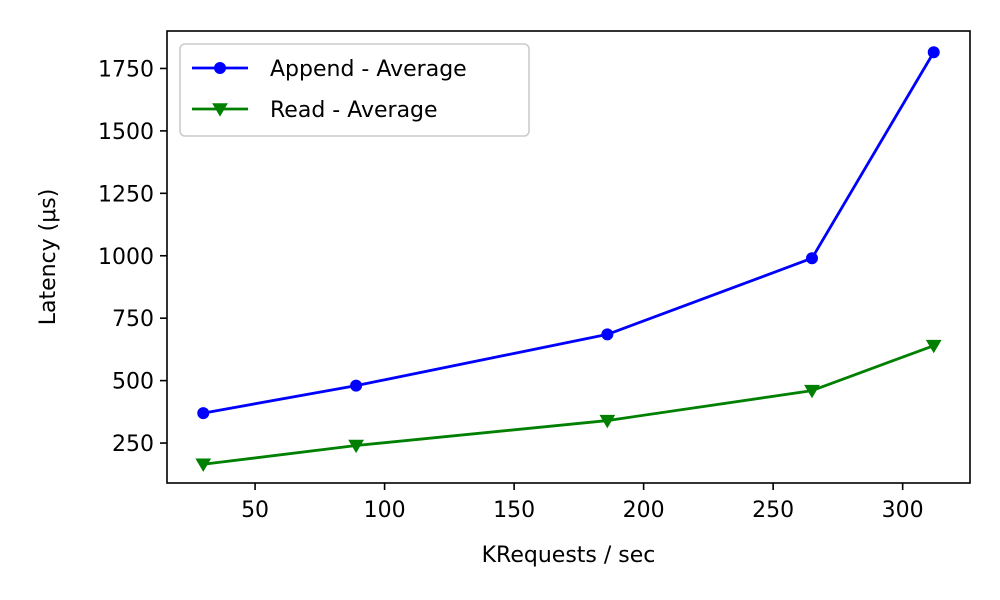 This screenshot has height=600, width=1000. Describe the element at coordinates (569, 555) in the screenshot. I see `x-axis-title: KRequests / sec` at that location.